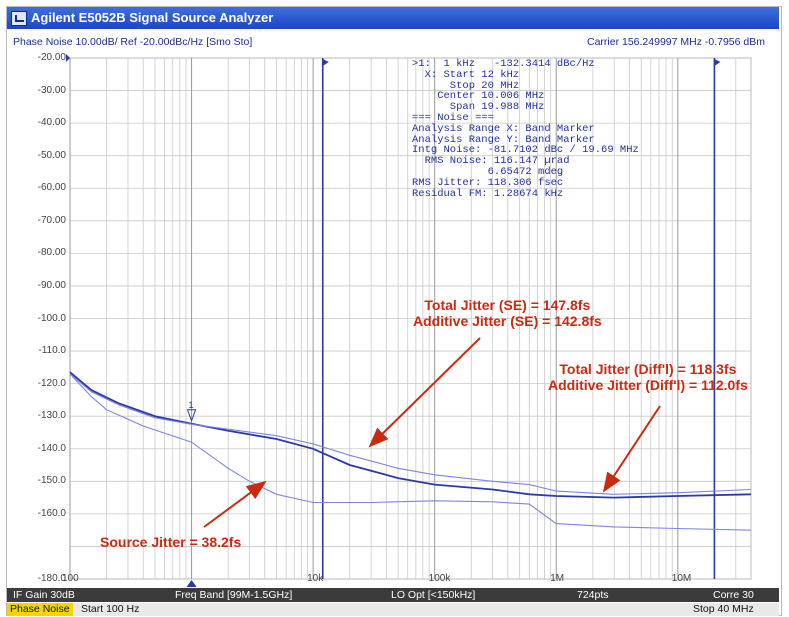  I want to click on x-tick-label: 10k, so click(315, 578).